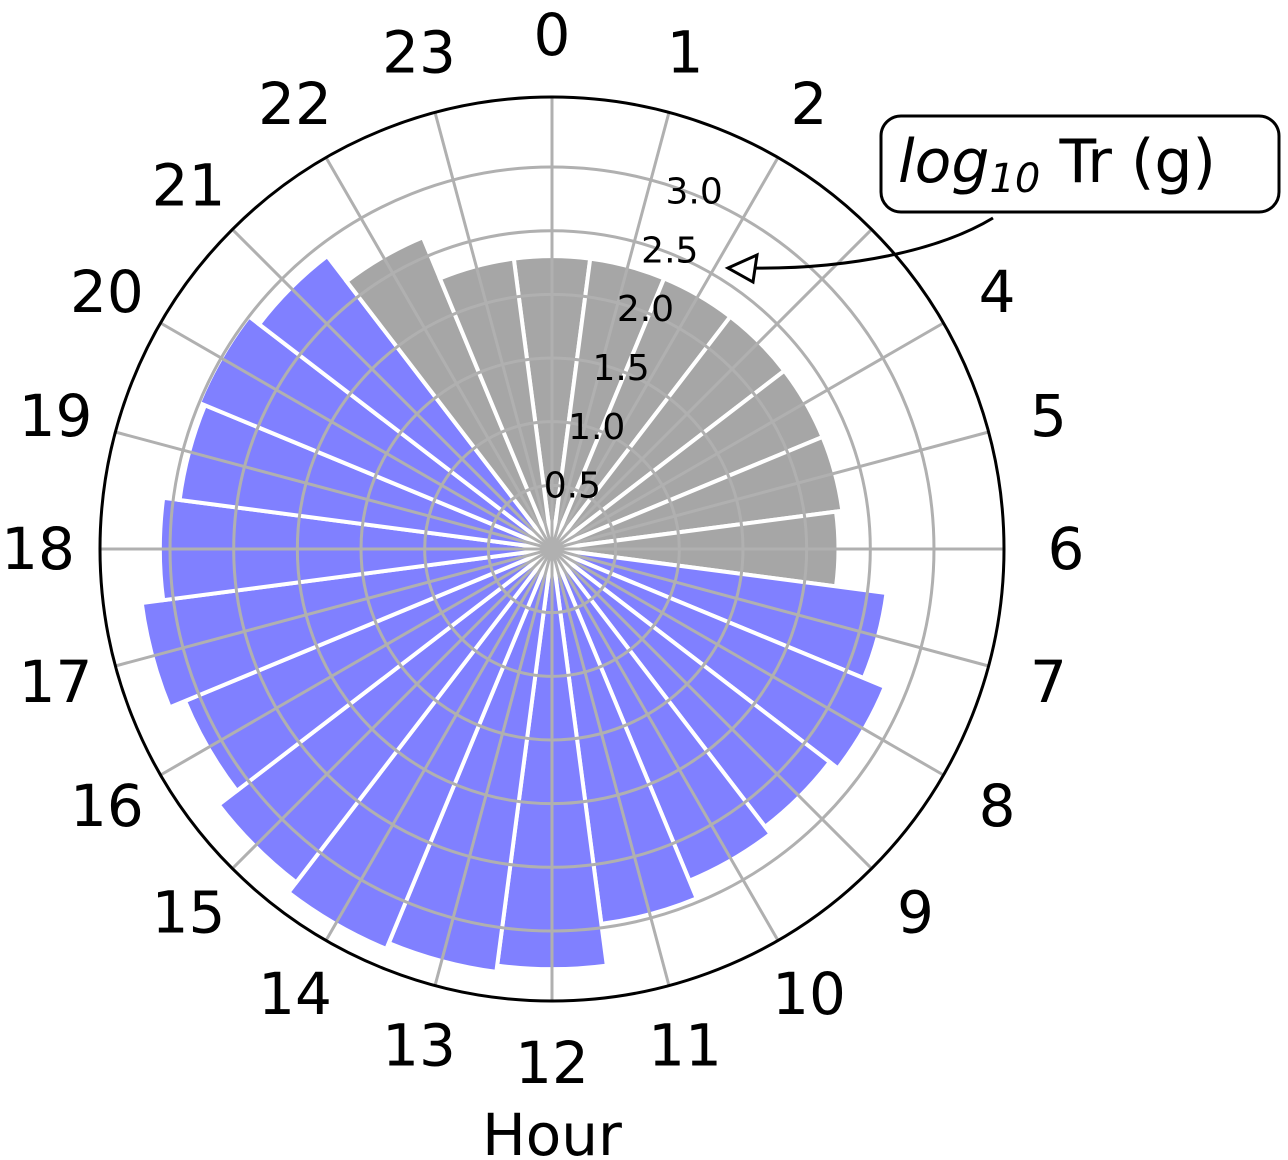 The height and width of the screenshot is (1160, 1288). Describe the element at coordinates (685, 53) in the screenshot. I see `theta-tick-label-1: 1` at that location.